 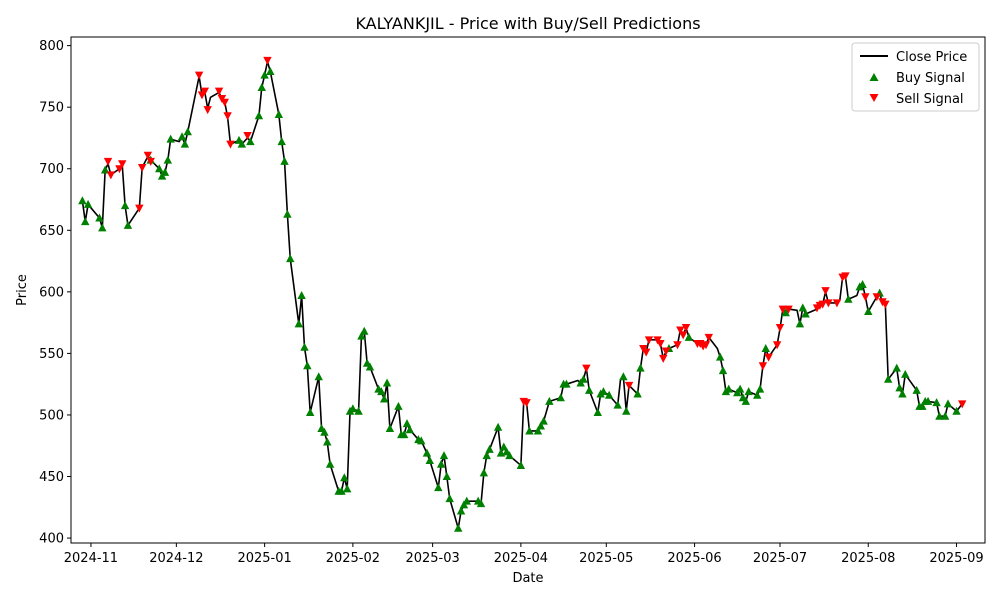 What do you see at coordinates (527, 578) in the screenshot?
I see `x-axis-title: Date` at bounding box center [527, 578].